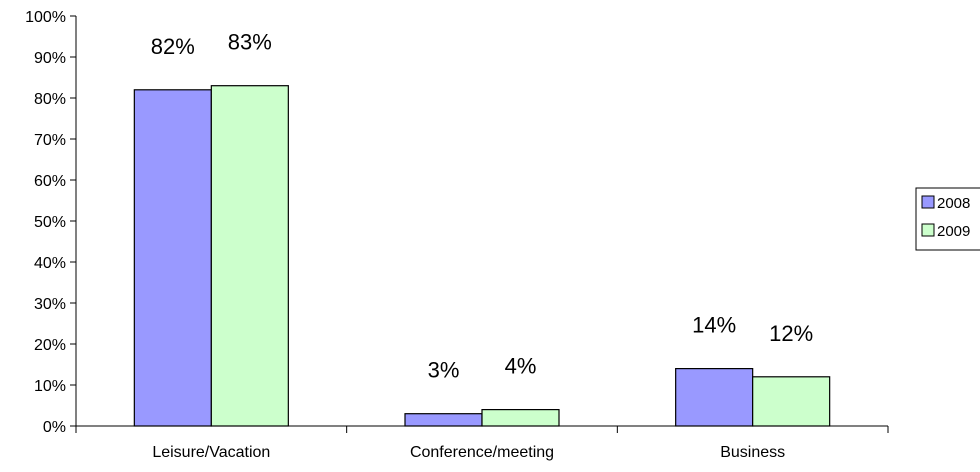 This screenshot has height=472, width=980. I want to click on data-label: 83%, so click(250, 42).